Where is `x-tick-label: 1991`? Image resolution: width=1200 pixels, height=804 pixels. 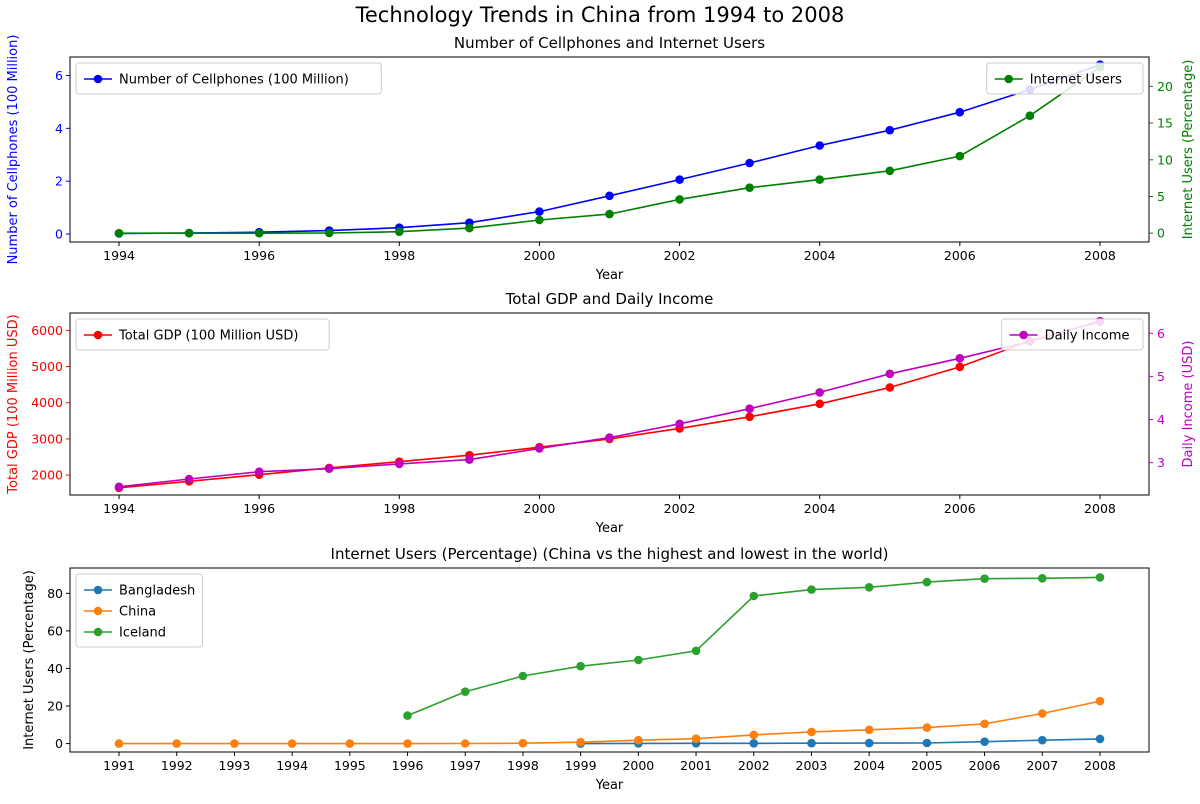 x-tick-label: 1991 is located at coordinates (119, 765).